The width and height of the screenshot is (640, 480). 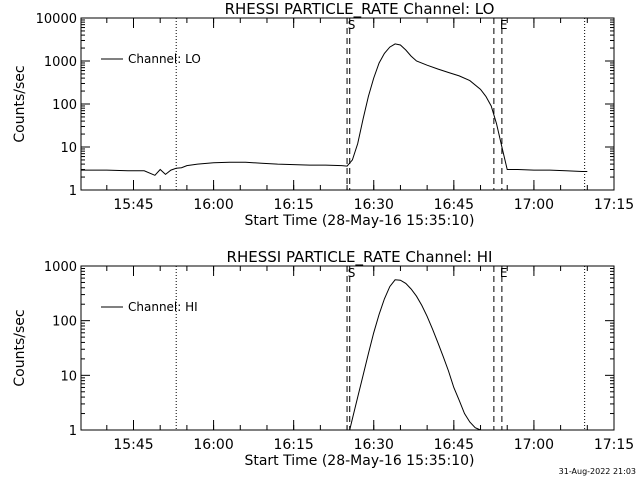 What do you see at coordinates (415, 355) in the screenshot?
I see `series-line` at bounding box center [415, 355].